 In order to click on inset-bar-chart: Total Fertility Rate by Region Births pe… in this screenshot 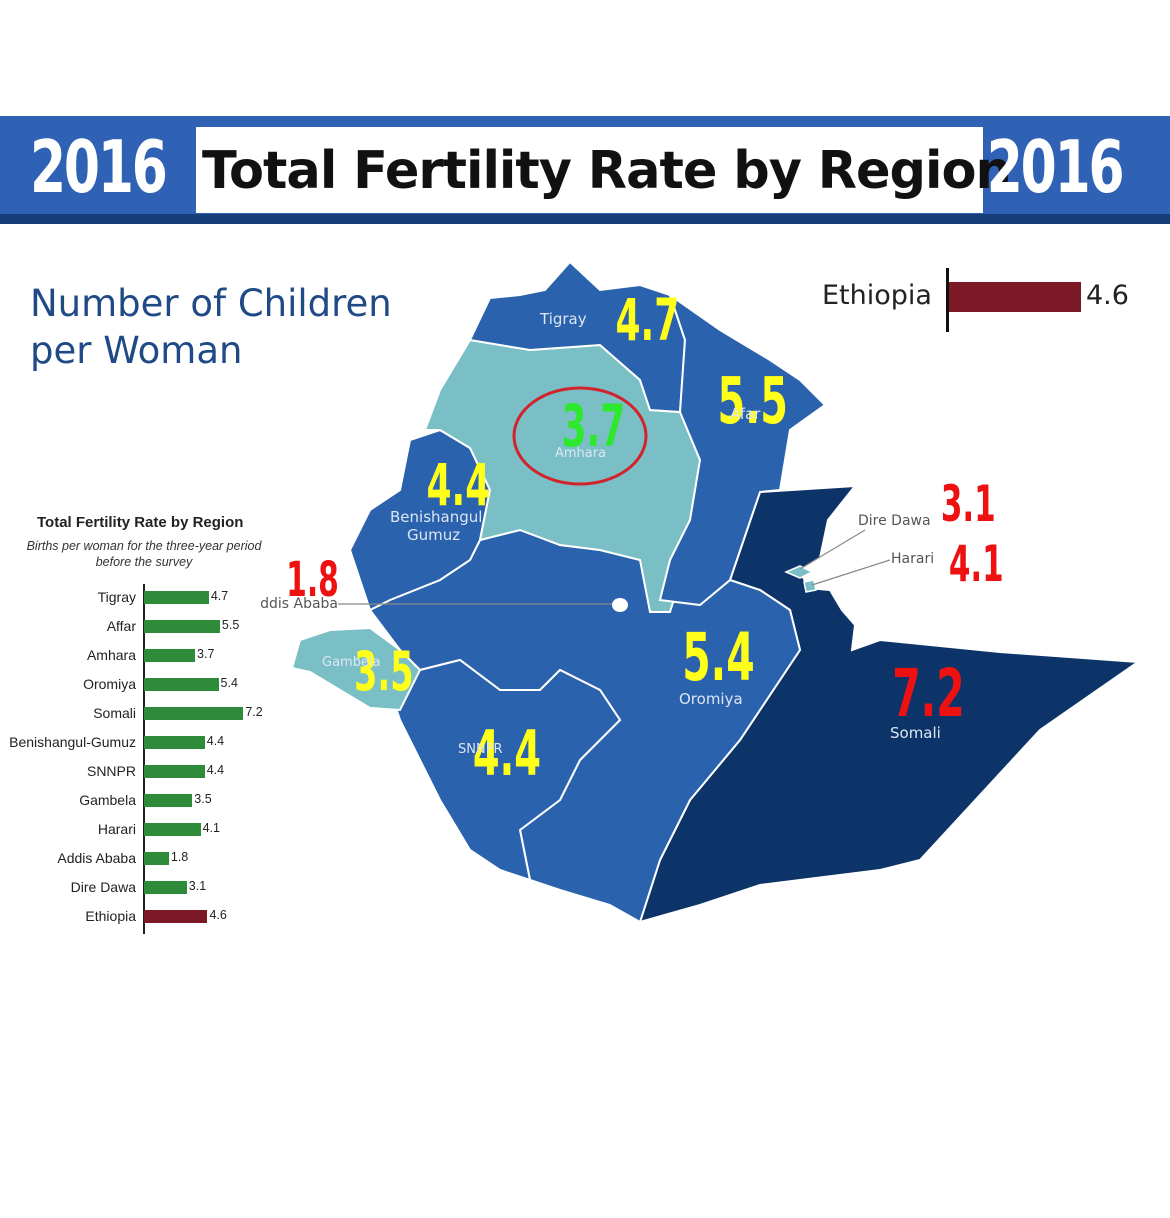, I will do `click(131, 725)`.